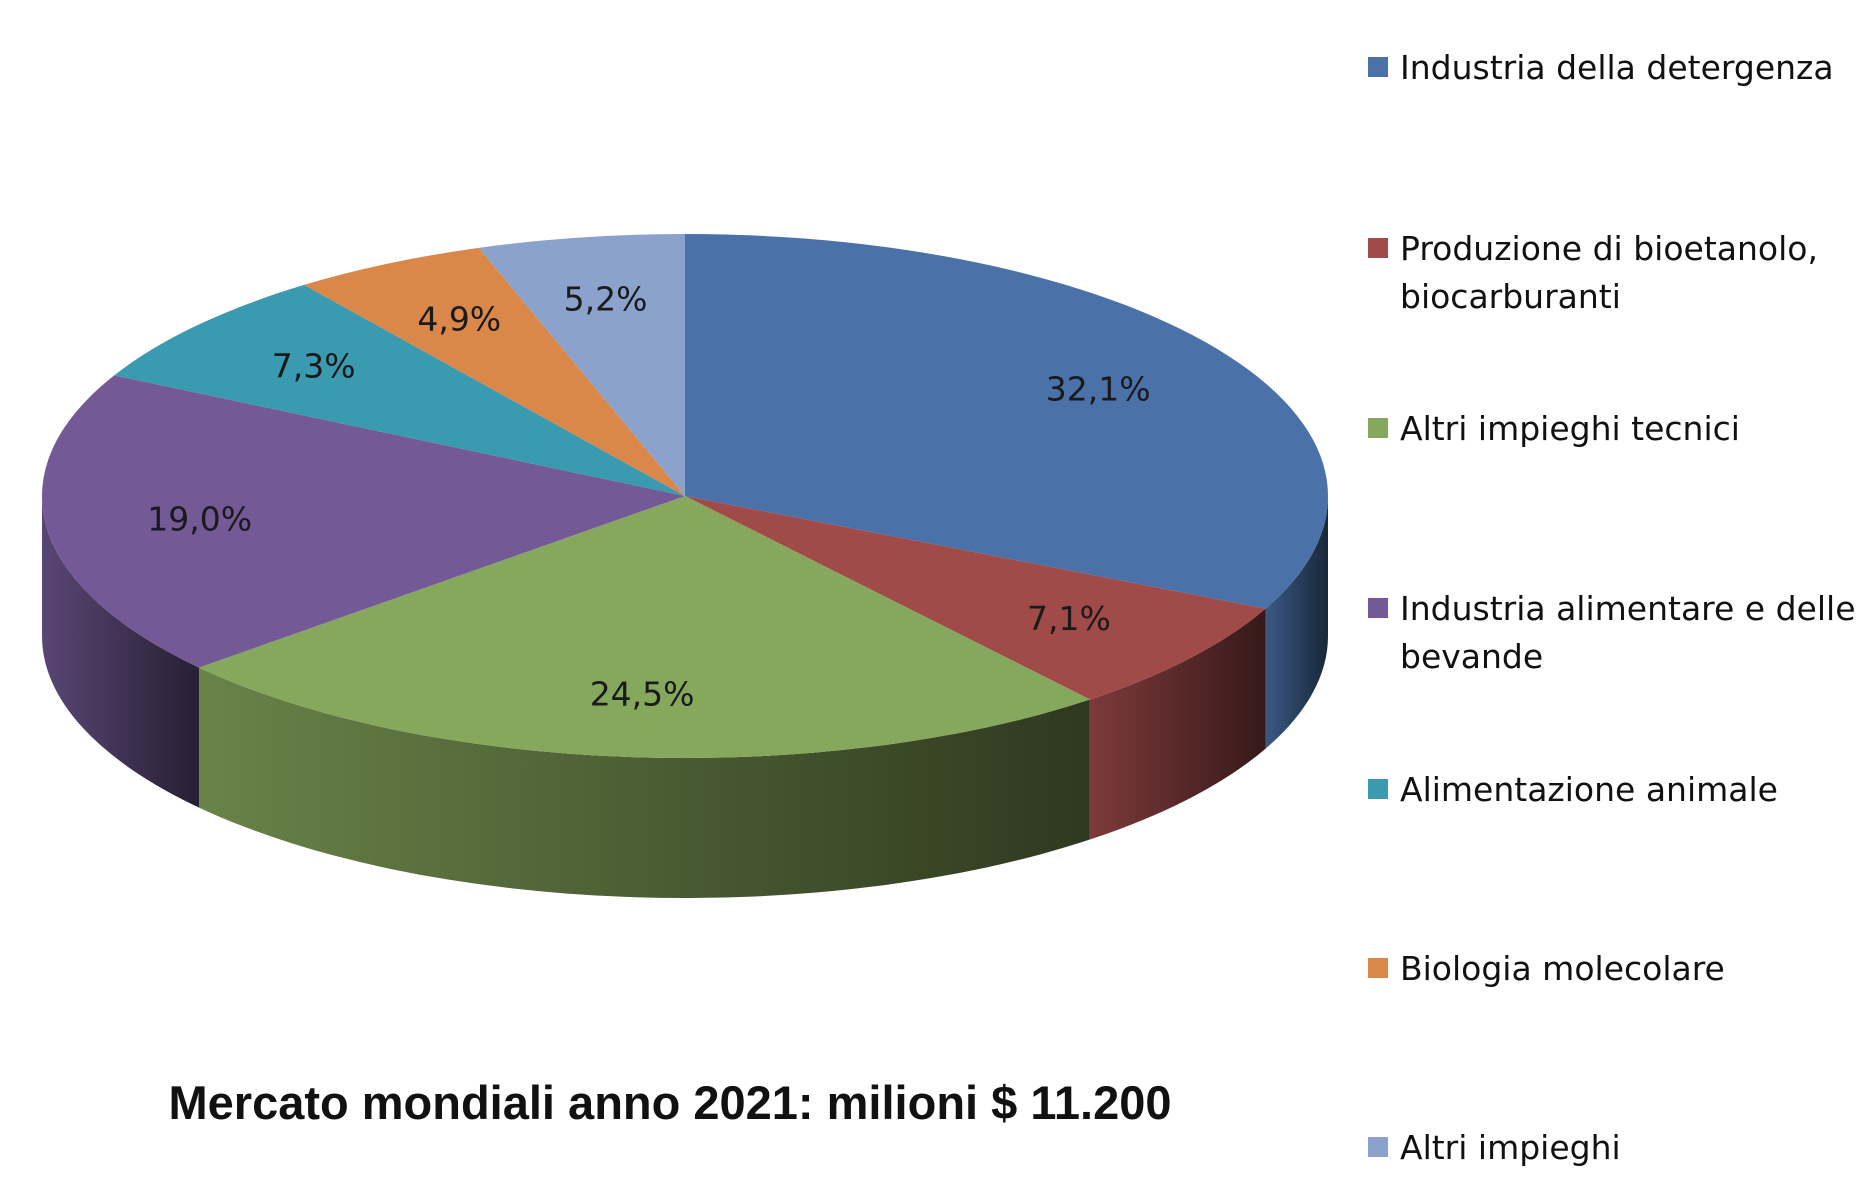 The height and width of the screenshot is (1201, 1869). What do you see at coordinates (1472, 656) in the screenshot?
I see `legend-label-line: bevande` at bounding box center [1472, 656].